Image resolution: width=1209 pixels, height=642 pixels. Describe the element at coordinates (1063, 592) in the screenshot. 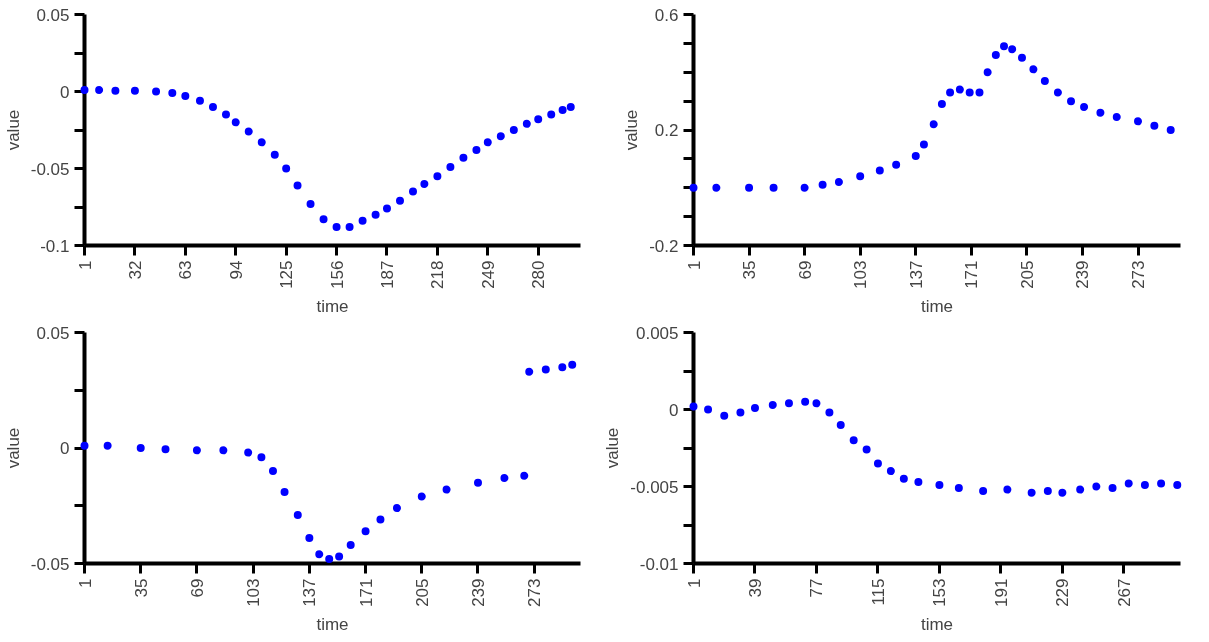

I see `x-tick-label: 229` at that location.